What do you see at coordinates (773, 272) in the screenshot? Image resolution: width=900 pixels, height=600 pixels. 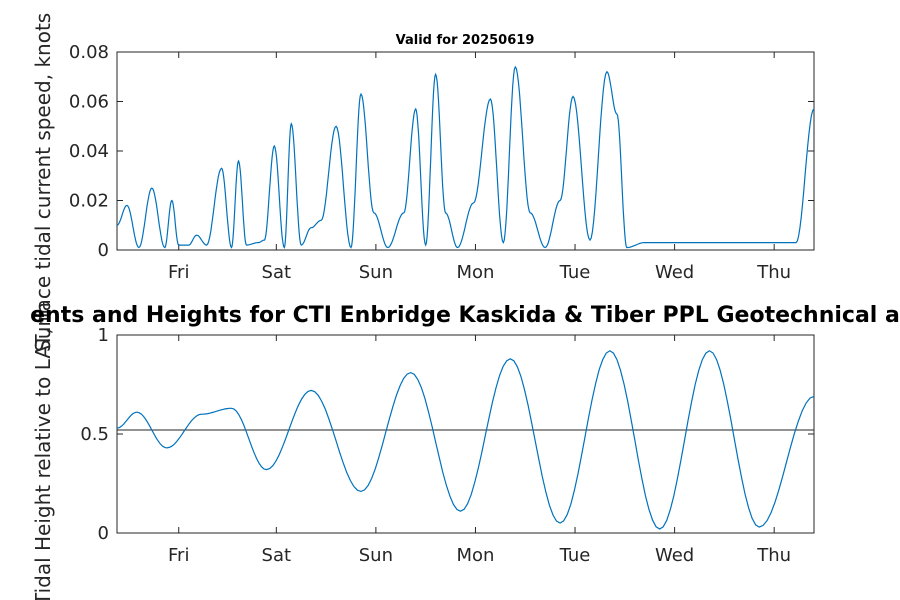 I see `current-speed-x-tick-label: Thu` at bounding box center [773, 272].